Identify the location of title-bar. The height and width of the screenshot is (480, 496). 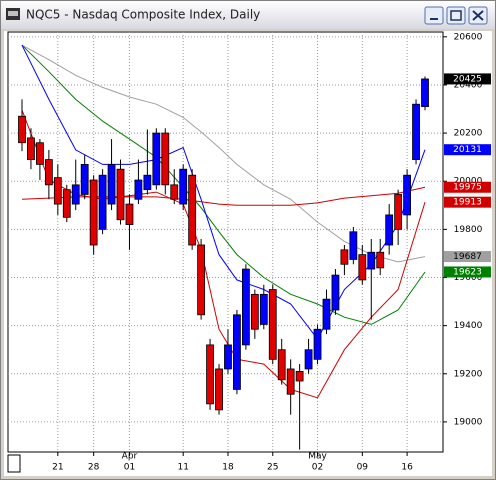
(248, 15).